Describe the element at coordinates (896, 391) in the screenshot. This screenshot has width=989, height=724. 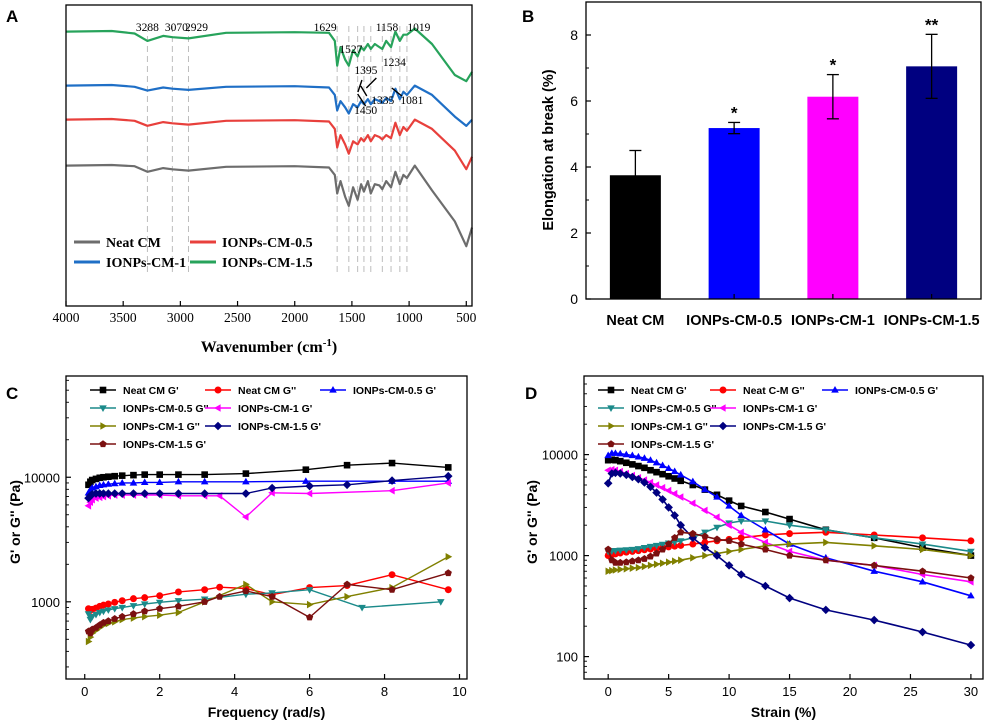
I see `legend-label: IONPs-CM-0.5 G'` at that location.